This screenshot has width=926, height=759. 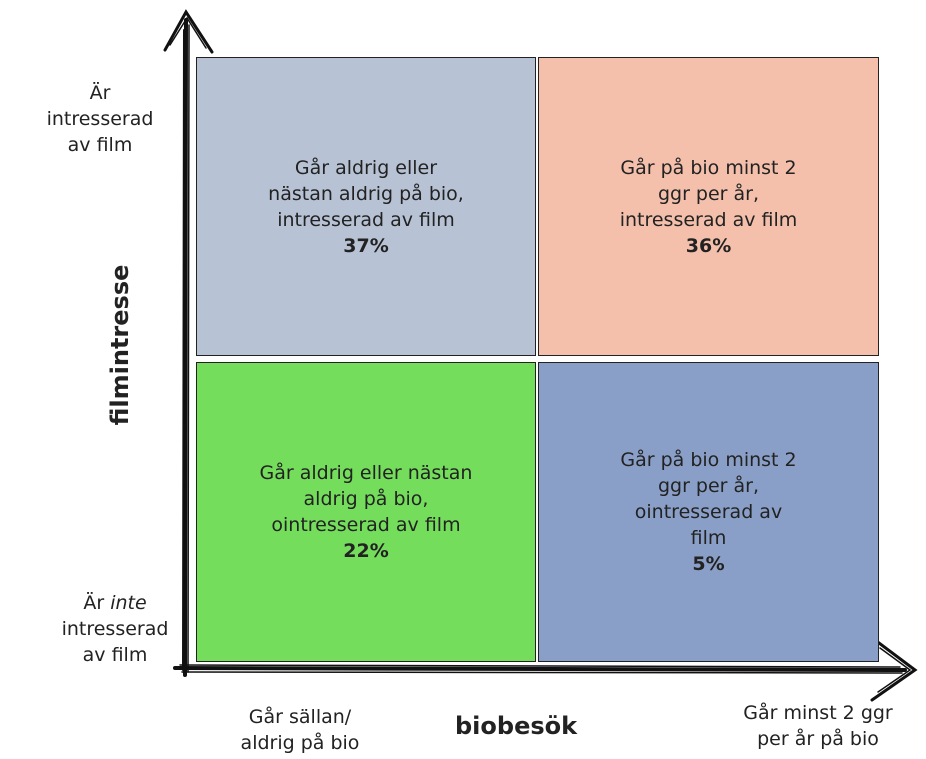 What do you see at coordinates (708, 538) in the screenshot?
I see `quadrant-text: film` at bounding box center [708, 538].